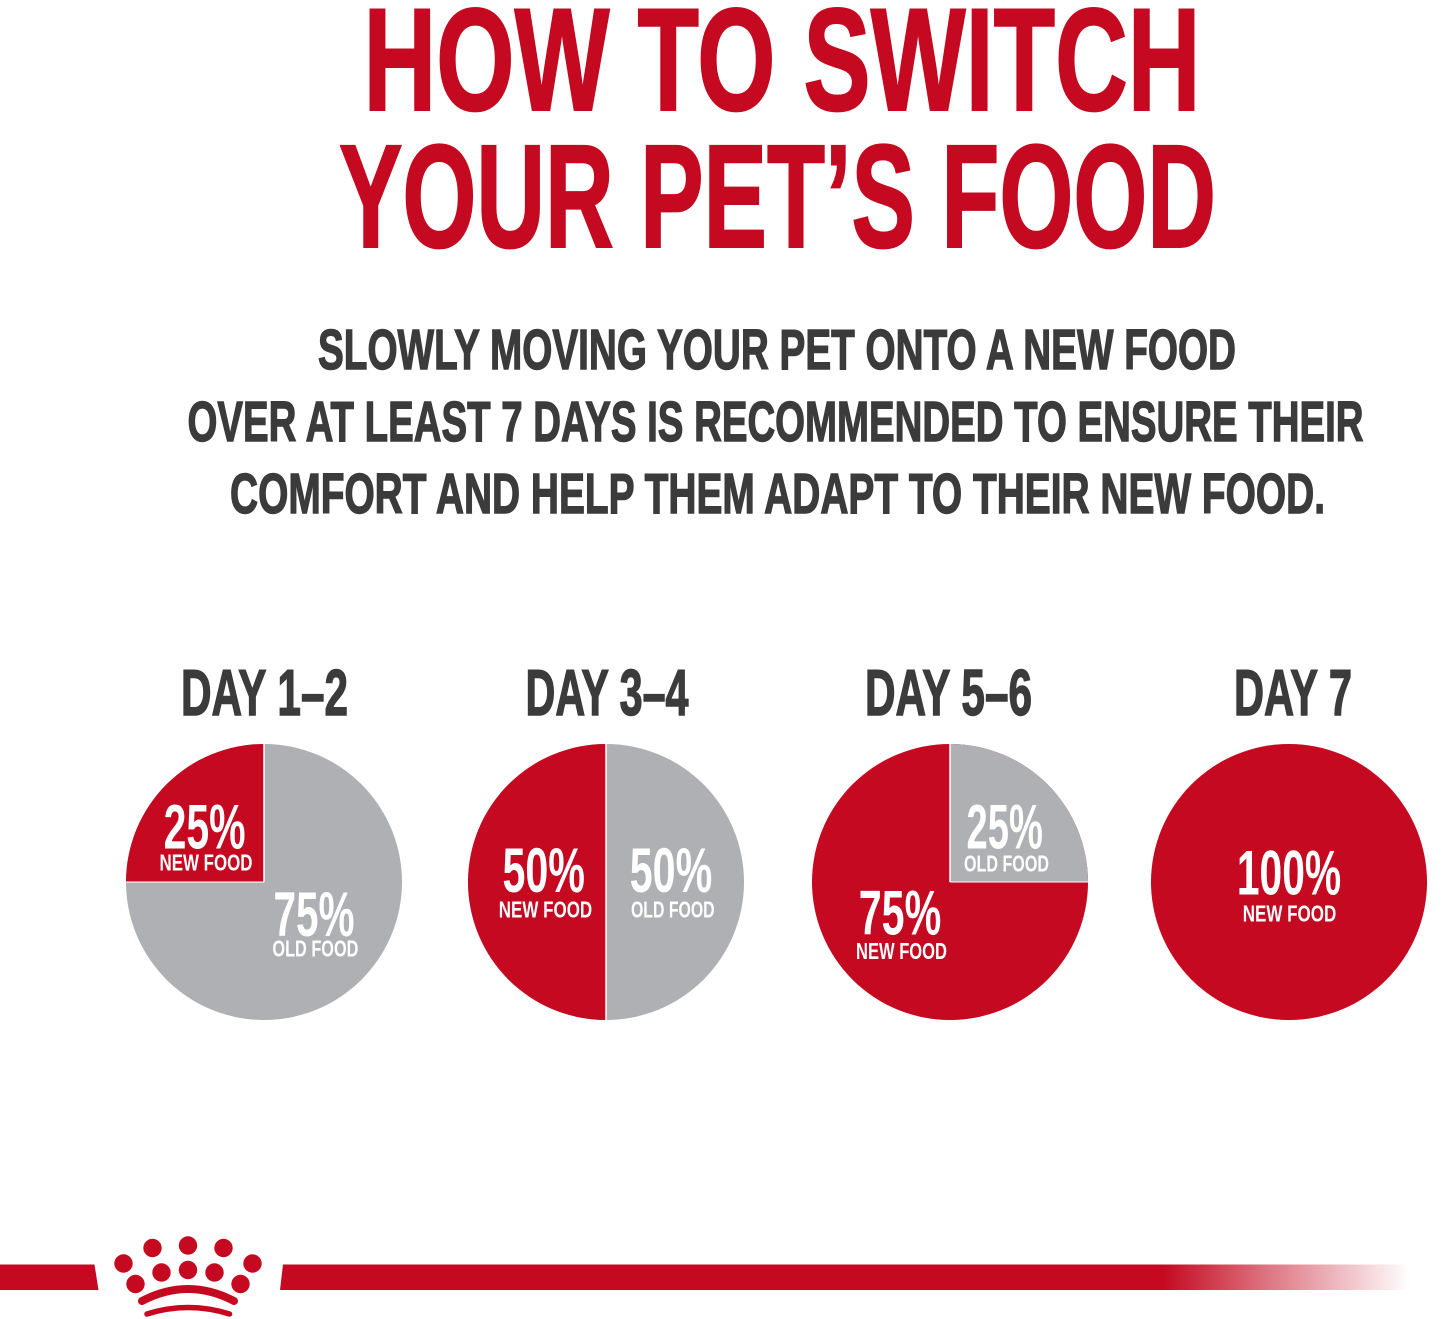 The image size is (1445, 1319). I want to click on svg-text: DAY 1–2, so click(264, 693).